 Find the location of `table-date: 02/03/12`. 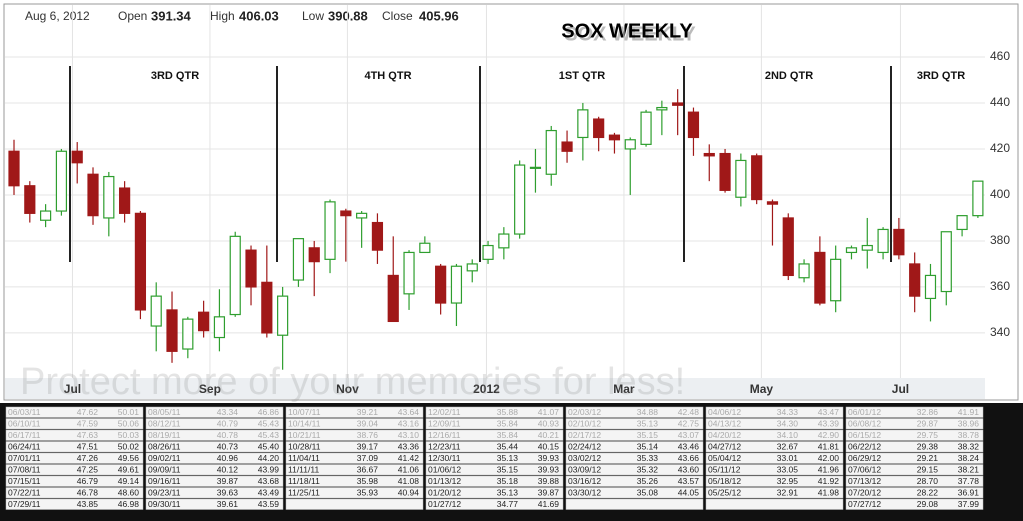

table-date: 02/03/12 is located at coordinates (584, 412).